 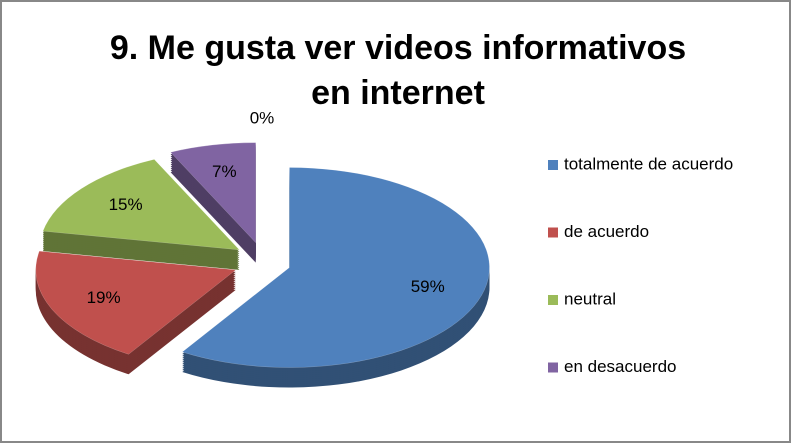 I want to click on data-label: 19%, so click(x=104, y=297).